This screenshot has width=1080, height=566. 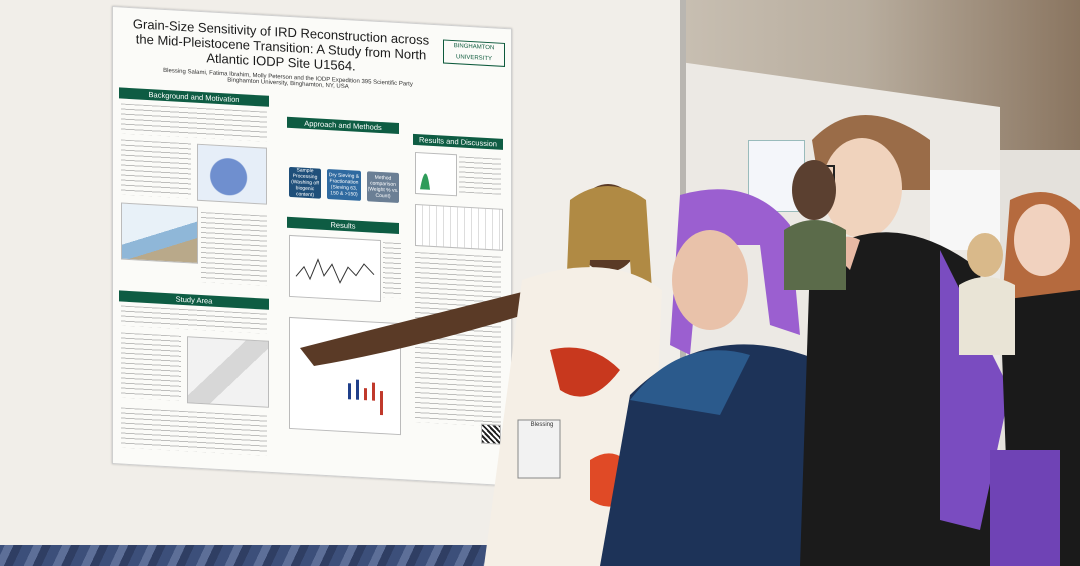 What do you see at coordinates (335, 271) in the screenshot?
I see `proxy-line-plot` at bounding box center [335, 271].